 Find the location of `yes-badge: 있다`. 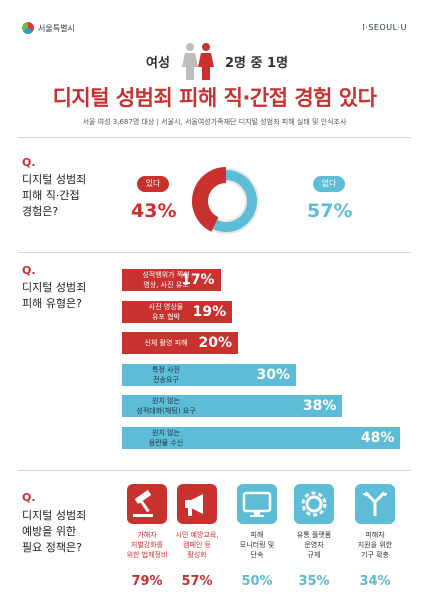

yes-badge: 있다 is located at coordinates (153, 184).